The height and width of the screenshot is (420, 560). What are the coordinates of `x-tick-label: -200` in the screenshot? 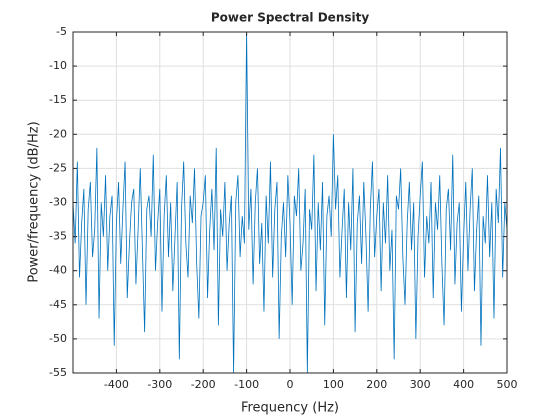 It's located at (203, 384).